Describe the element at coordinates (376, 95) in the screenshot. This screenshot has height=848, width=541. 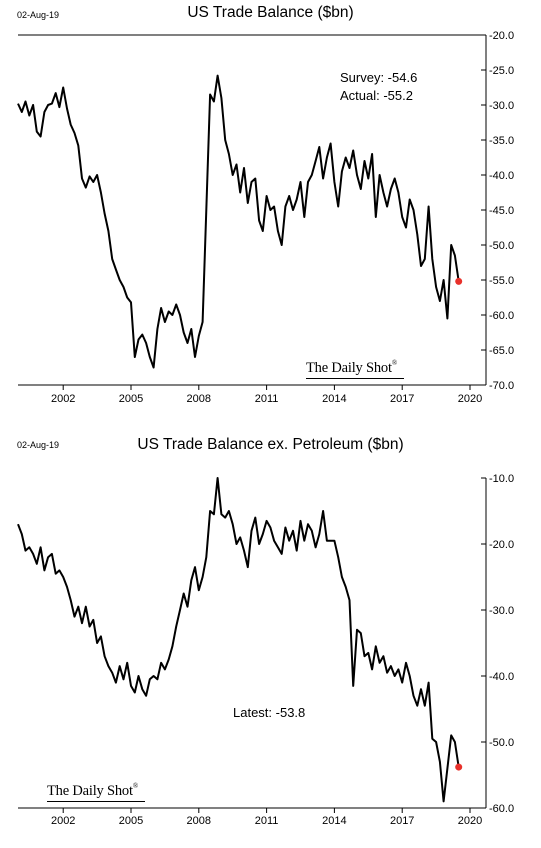
I see `annotation-actual: Actual: -55.2` at that location.